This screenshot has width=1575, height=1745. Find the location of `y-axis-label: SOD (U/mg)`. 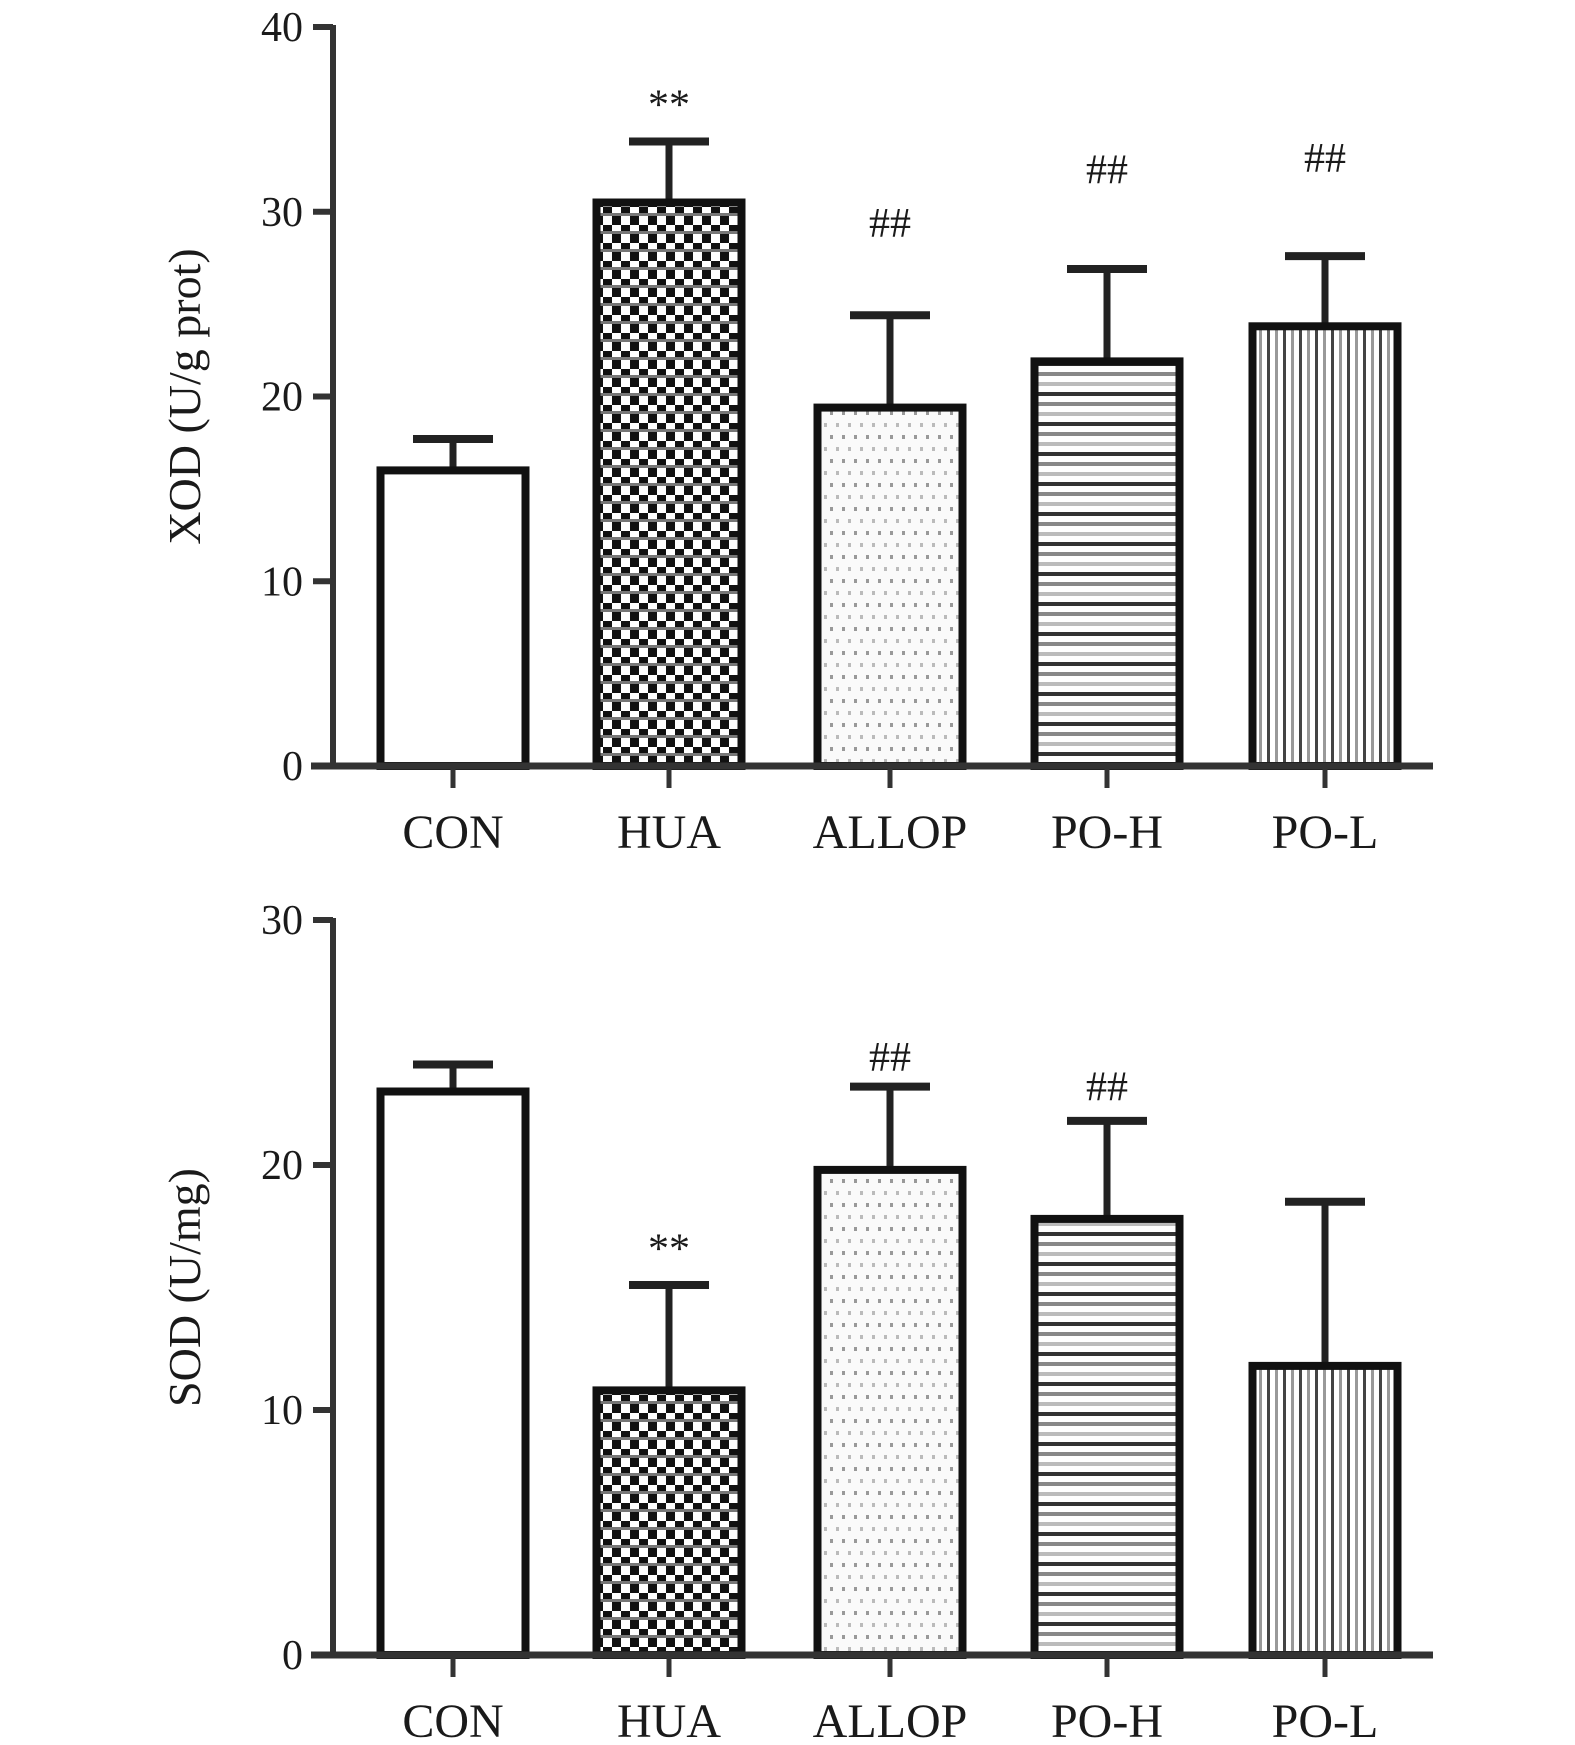

y-axis-label: SOD (U/mg) is located at coordinates (184, 1287).